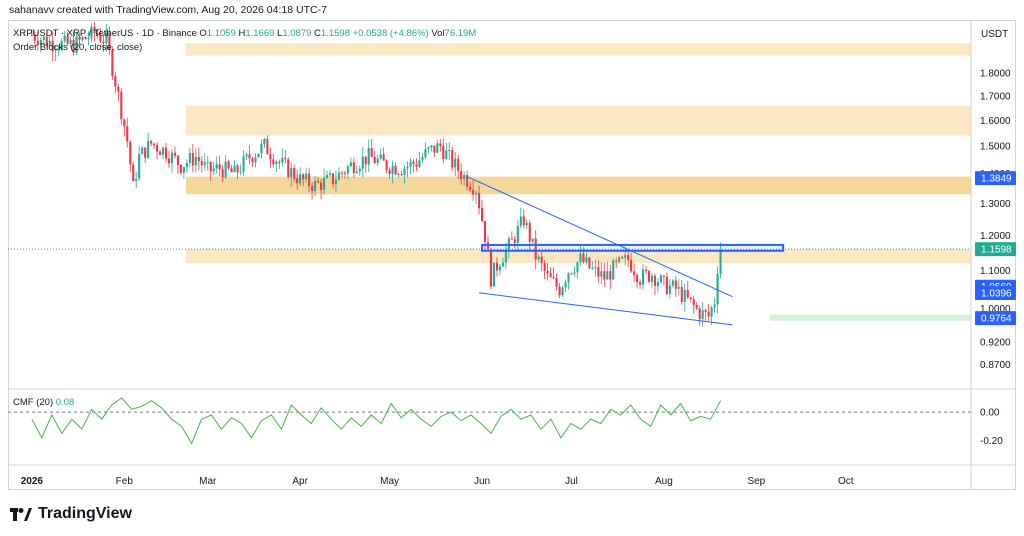  Describe the element at coordinates (996, 293) in the screenshot. I see `price-tag-label: 1.0396` at that location.